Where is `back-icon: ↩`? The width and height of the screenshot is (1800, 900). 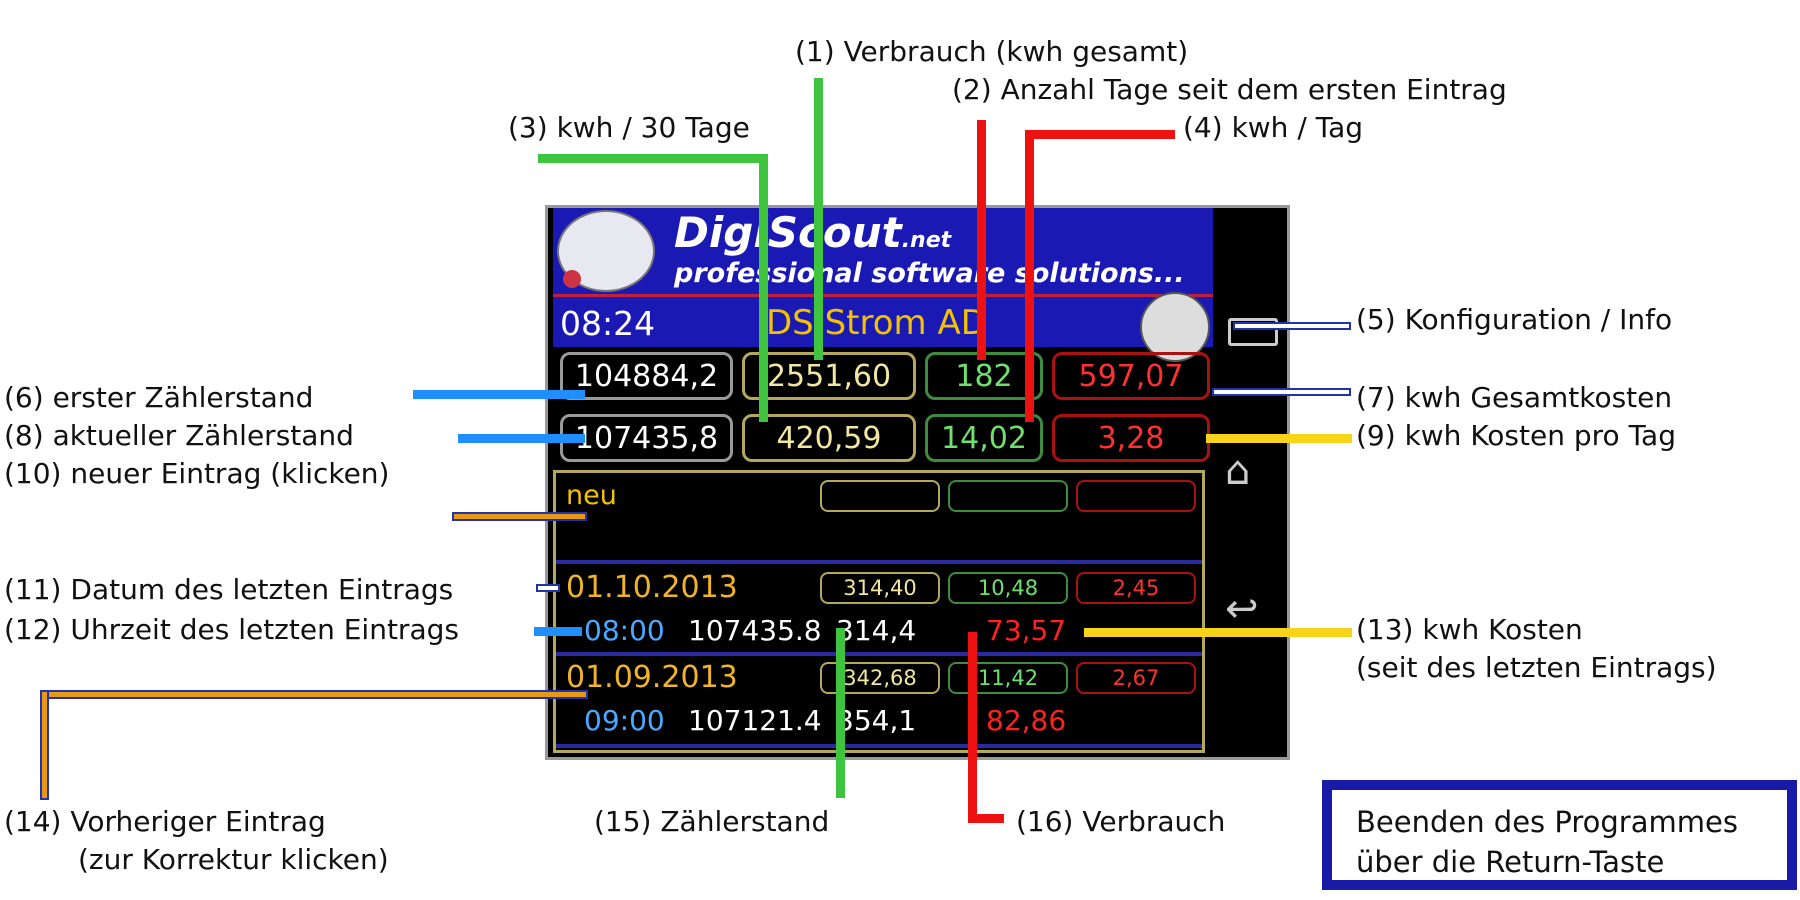 back-icon: ↩ is located at coordinates (1242, 609).